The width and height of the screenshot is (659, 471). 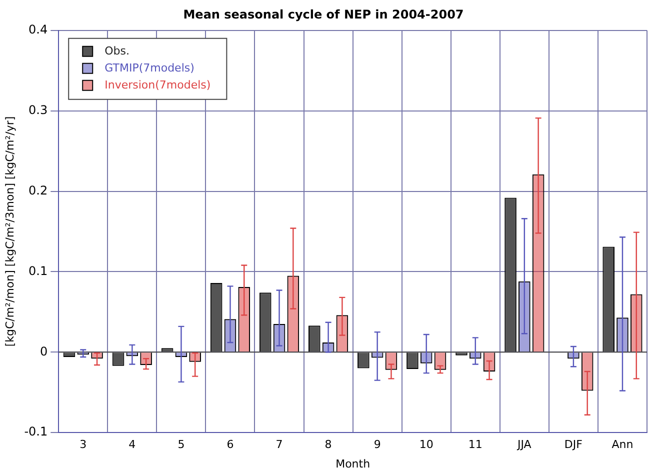 What do you see at coordinates (377, 445) in the screenshot?
I see `x-tick-label: 9` at bounding box center [377, 445].